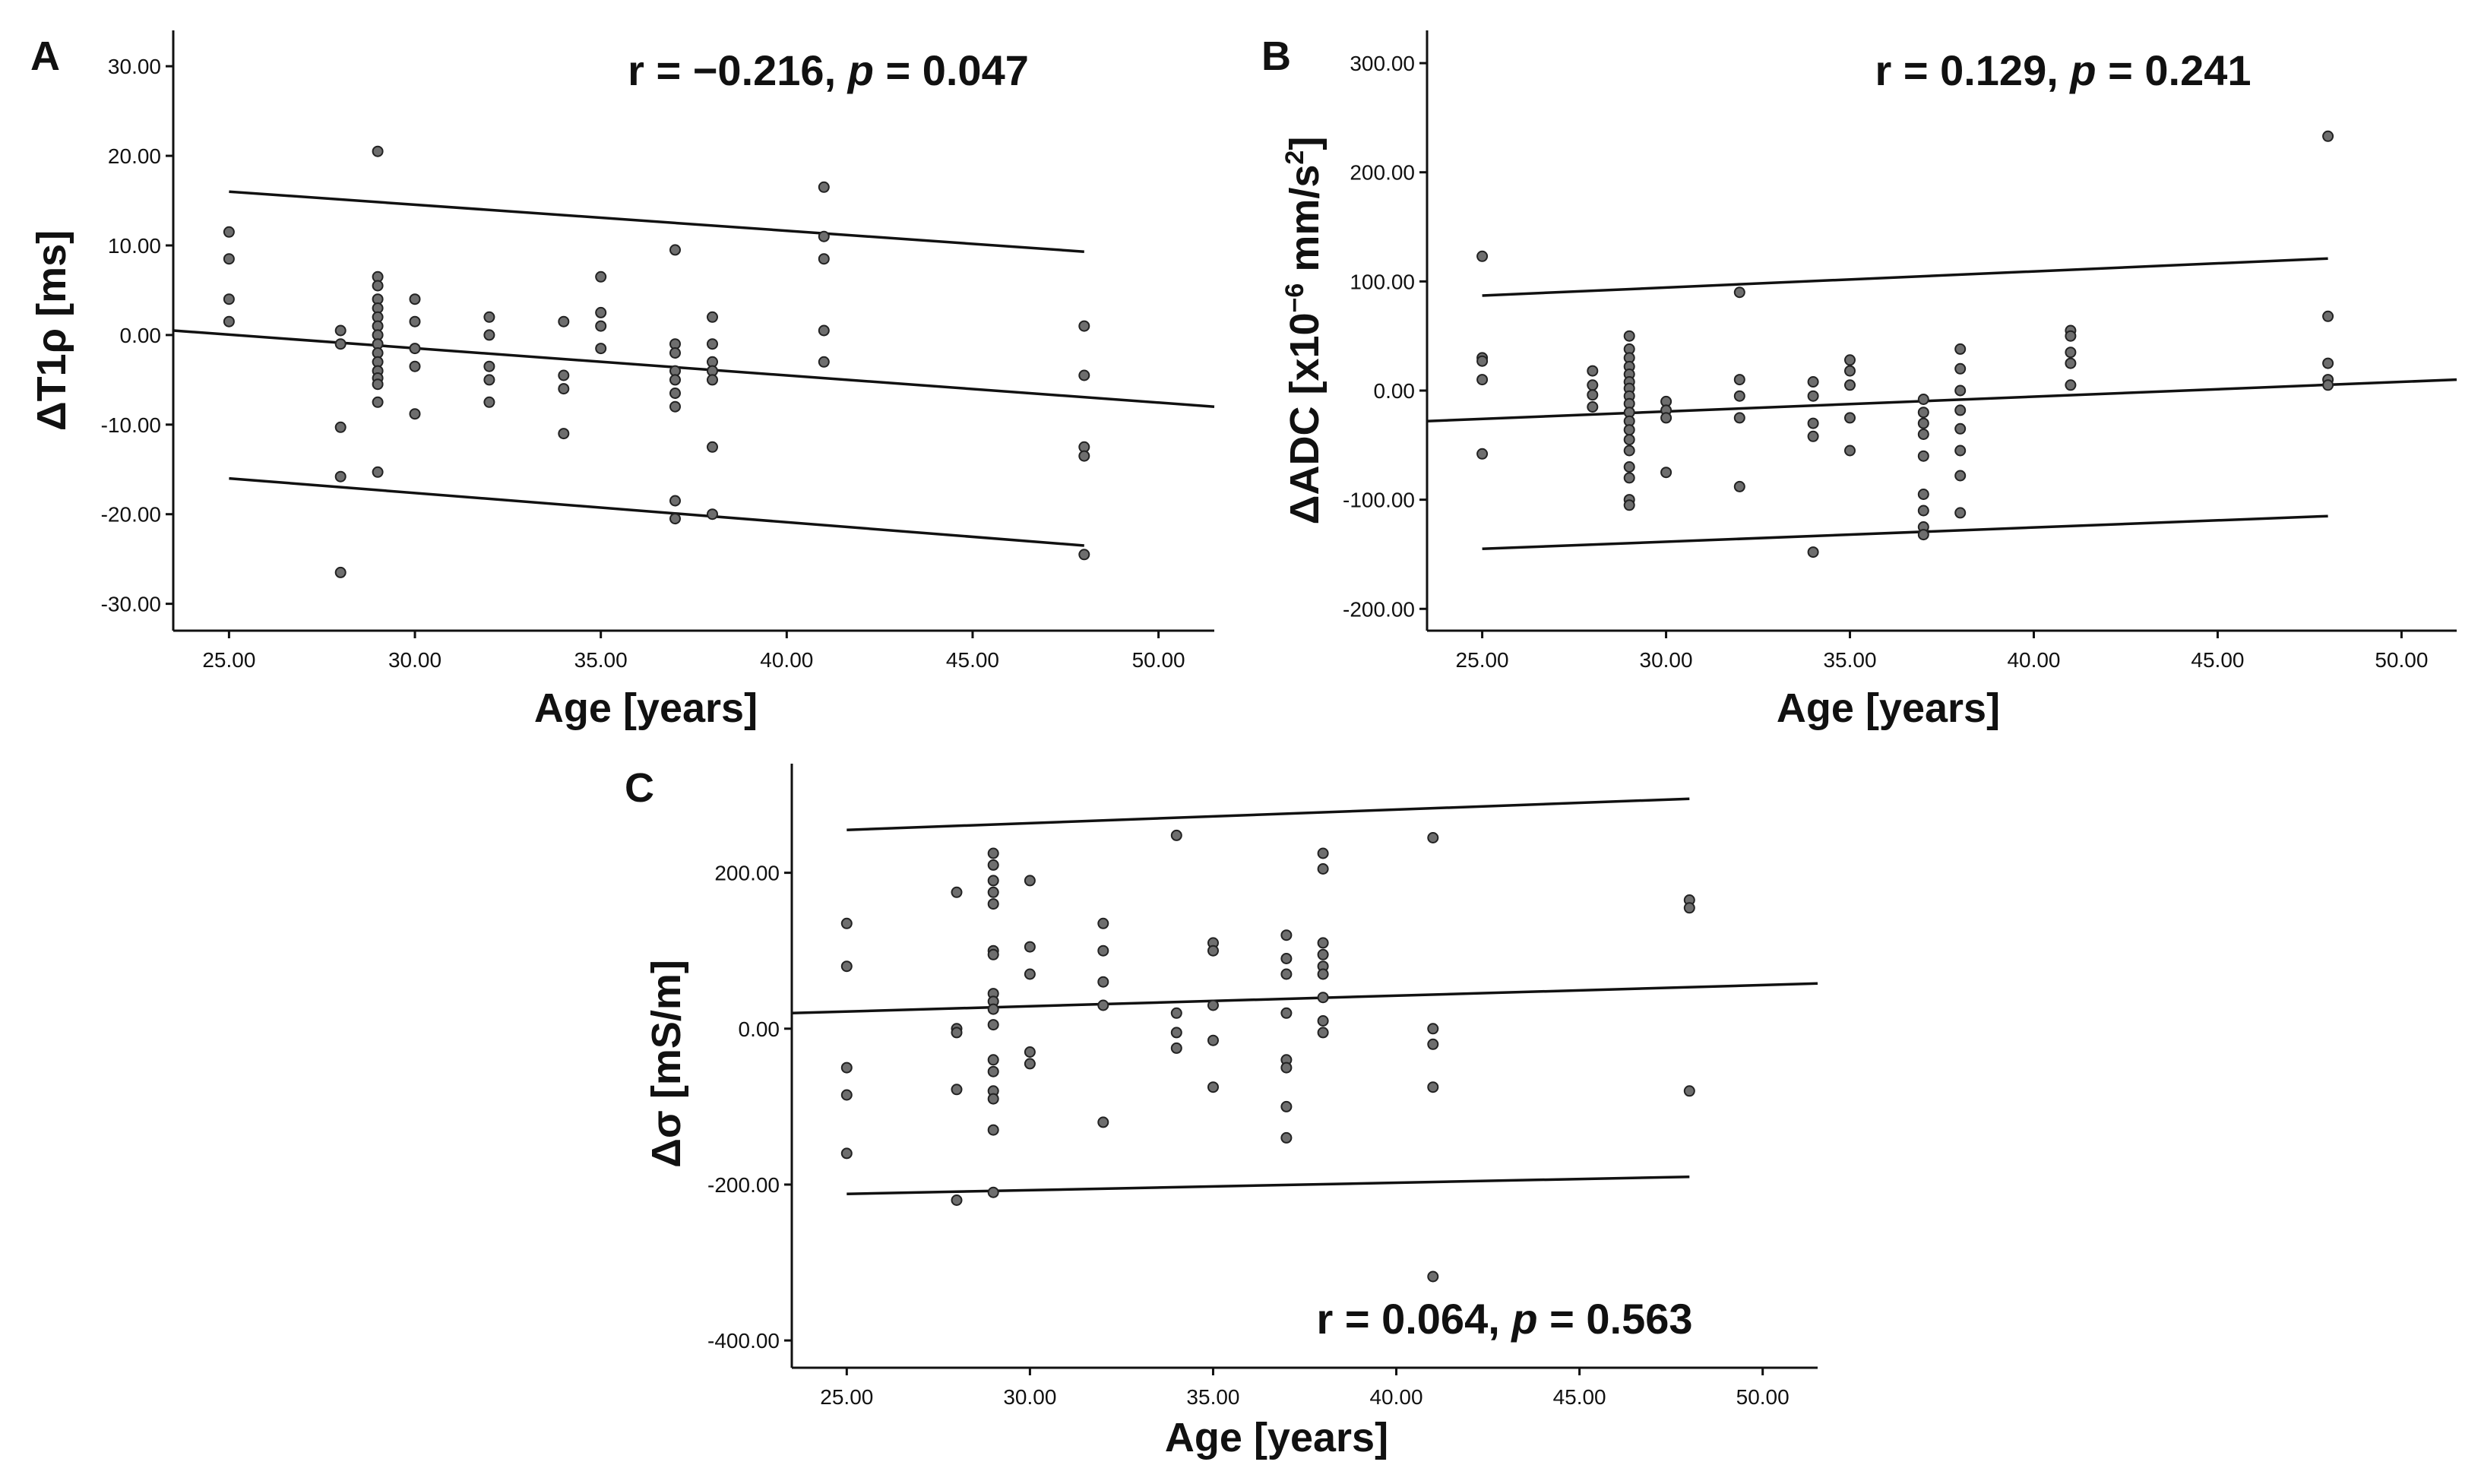 The height and width of the screenshot is (1484, 2481). I want to click on panel-a-y-tick-label: 30.00, so click(134, 66).